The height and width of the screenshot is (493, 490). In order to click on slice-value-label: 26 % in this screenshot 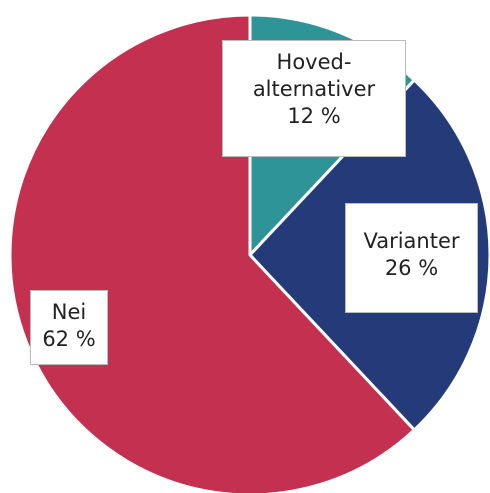, I will do `click(411, 268)`.